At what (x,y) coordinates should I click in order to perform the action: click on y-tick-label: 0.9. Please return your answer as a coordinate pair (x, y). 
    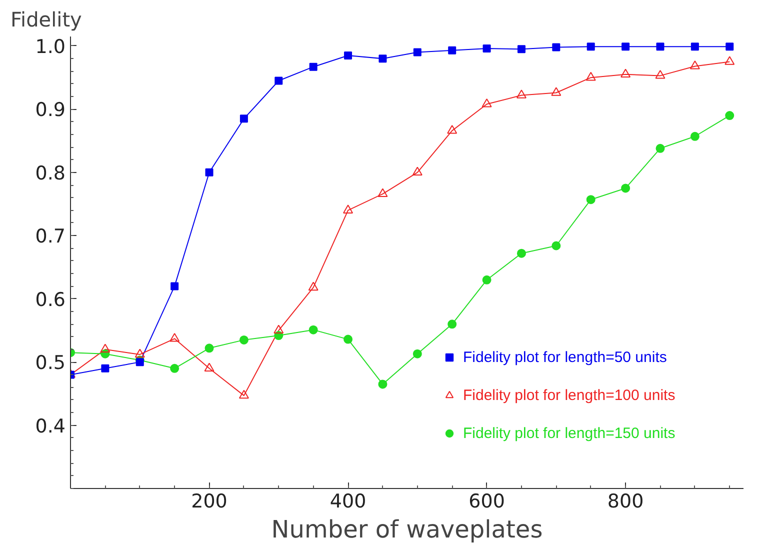
    Looking at the image, I should click on (50, 110).